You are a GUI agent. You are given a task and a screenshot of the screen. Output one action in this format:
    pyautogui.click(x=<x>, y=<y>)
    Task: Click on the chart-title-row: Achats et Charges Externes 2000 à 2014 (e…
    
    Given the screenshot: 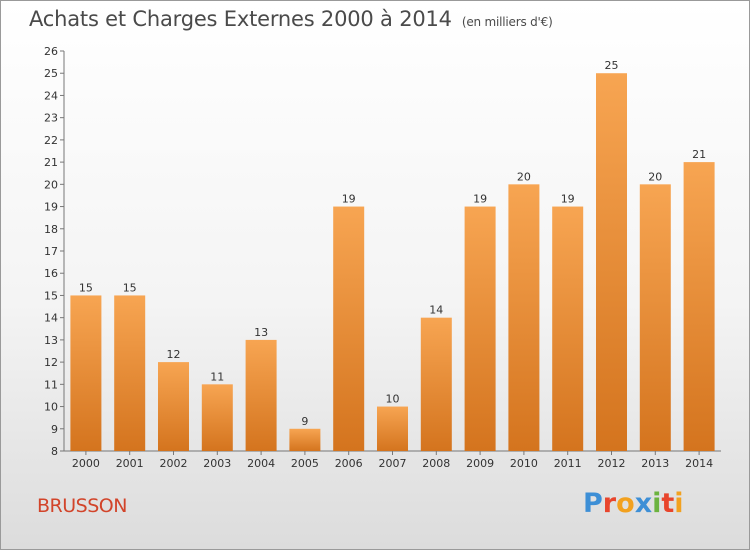 What is the action you would take?
    pyautogui.click(x=291, y=19)
    